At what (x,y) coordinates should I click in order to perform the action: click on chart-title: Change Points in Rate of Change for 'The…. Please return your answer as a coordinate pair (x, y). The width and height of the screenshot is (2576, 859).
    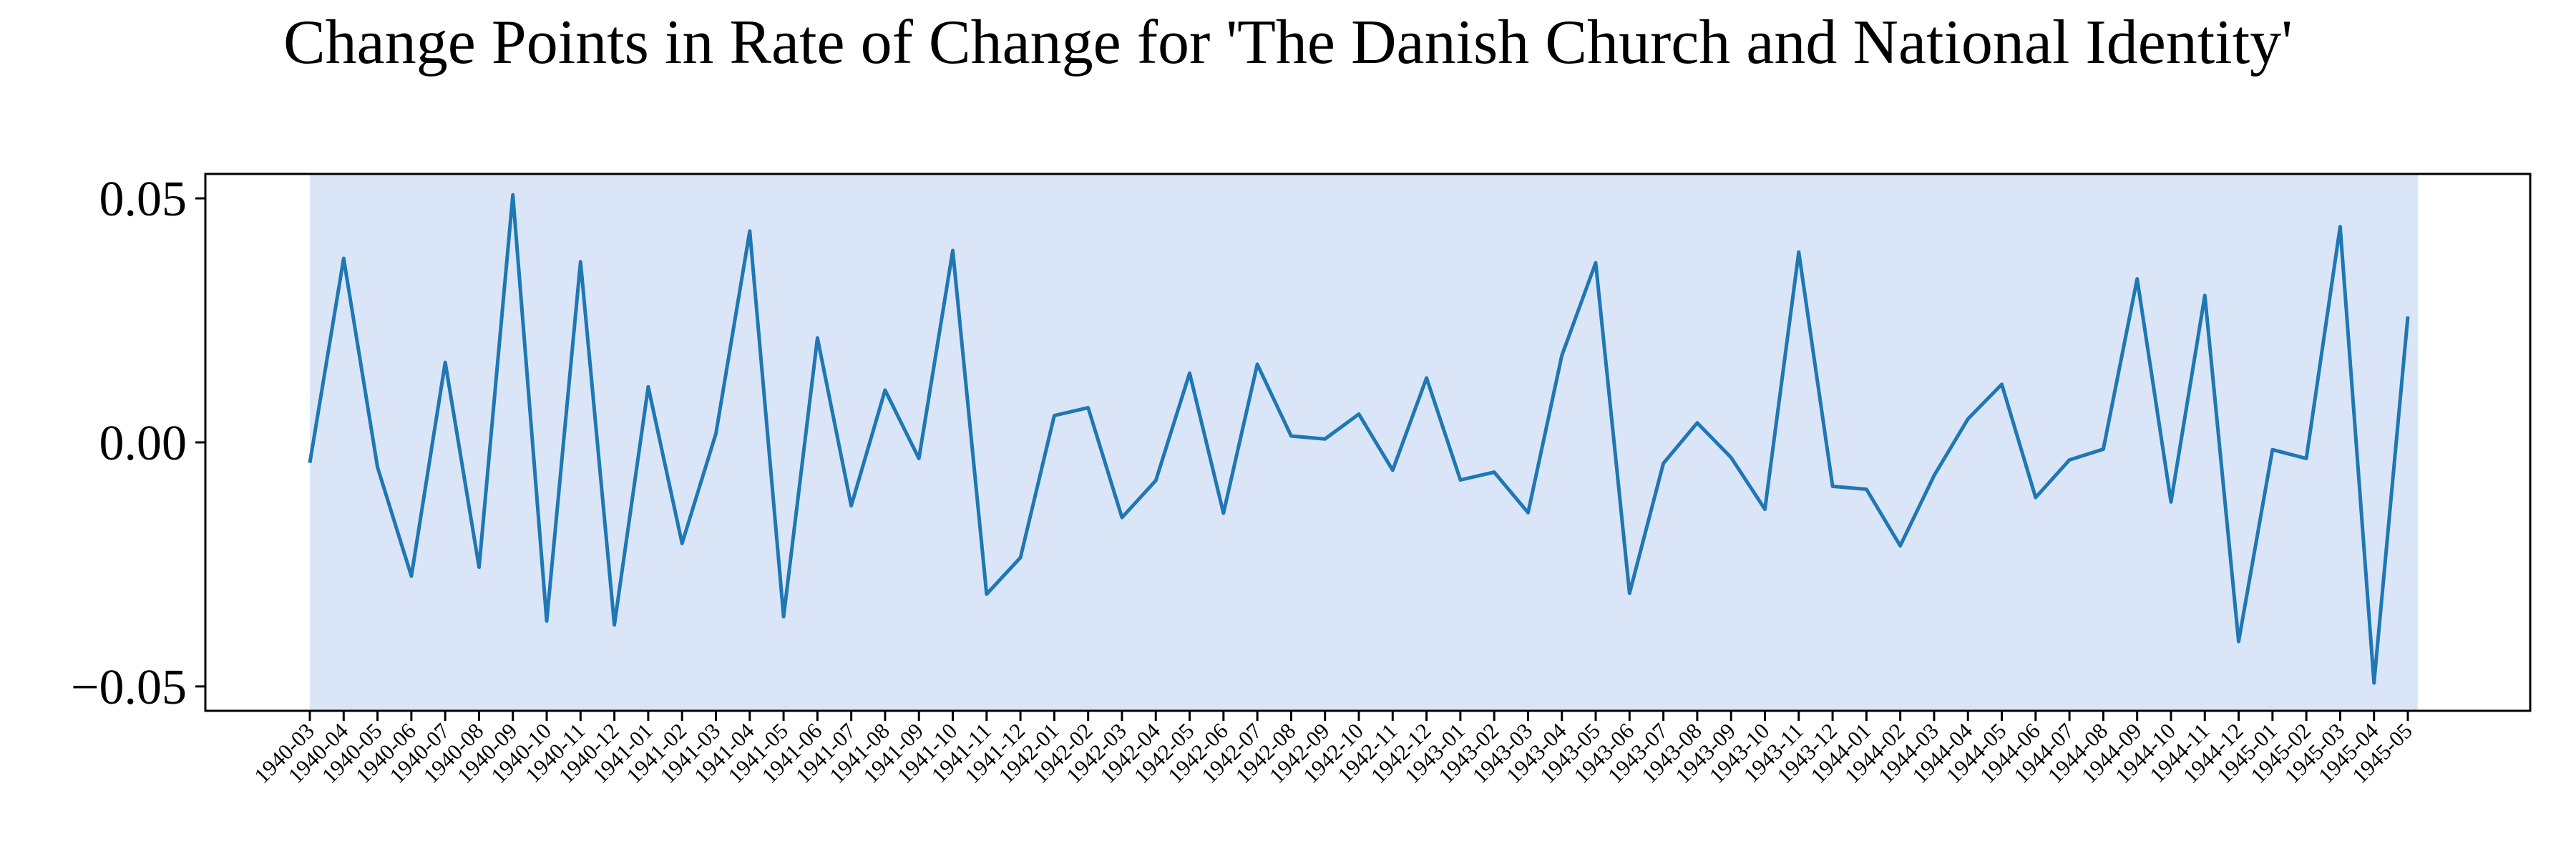
    Looking at the image, I should click on (1288, 42).